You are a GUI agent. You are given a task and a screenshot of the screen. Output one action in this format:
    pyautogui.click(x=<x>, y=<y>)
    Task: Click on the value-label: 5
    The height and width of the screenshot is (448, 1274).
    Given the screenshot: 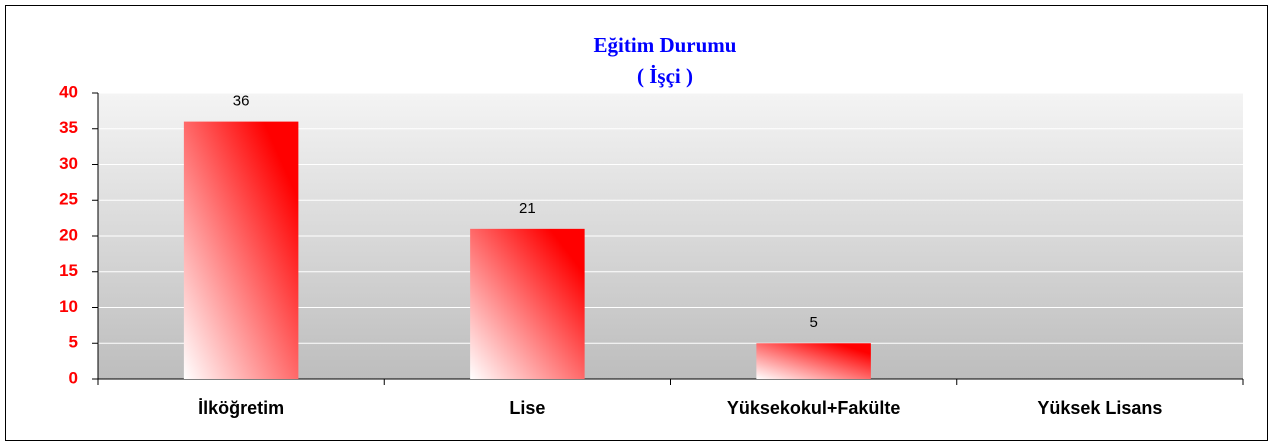 What is the action you would take?
    pyautogui.click(x=813, y=322)
    